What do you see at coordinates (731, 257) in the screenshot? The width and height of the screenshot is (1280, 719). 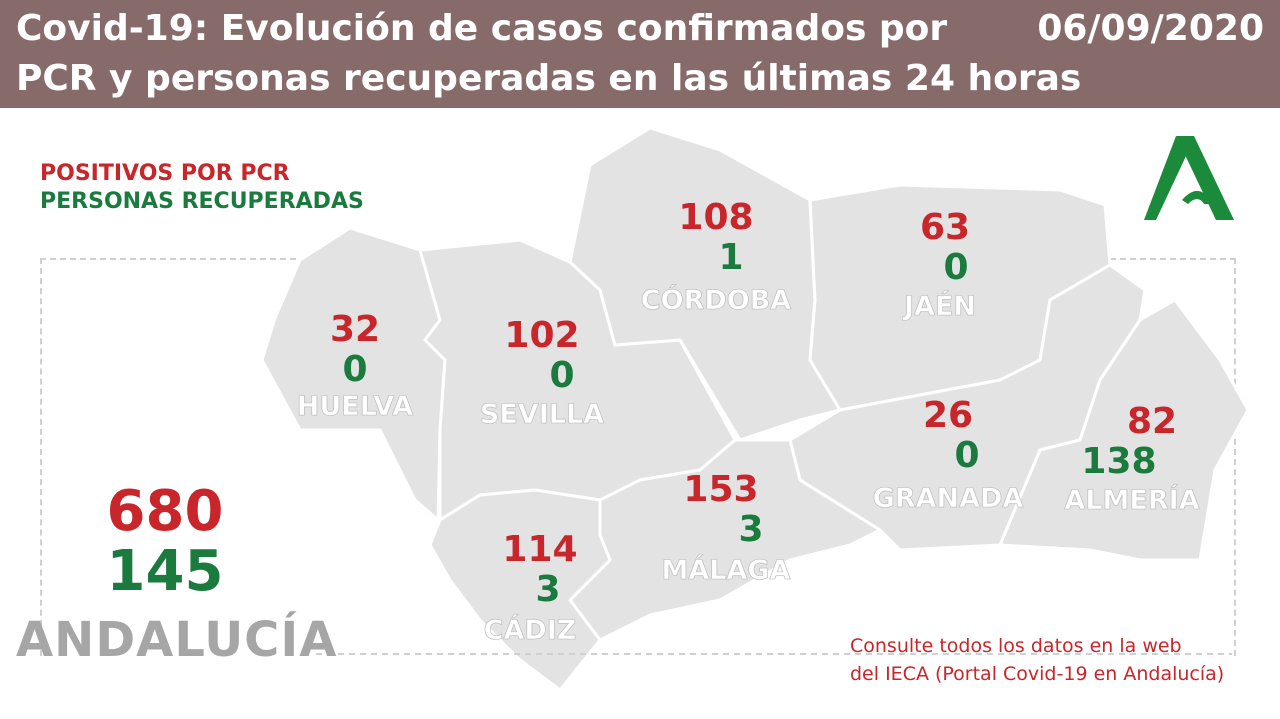 I see `cordoba-recovered: 1` at bounding box center [731, 257].